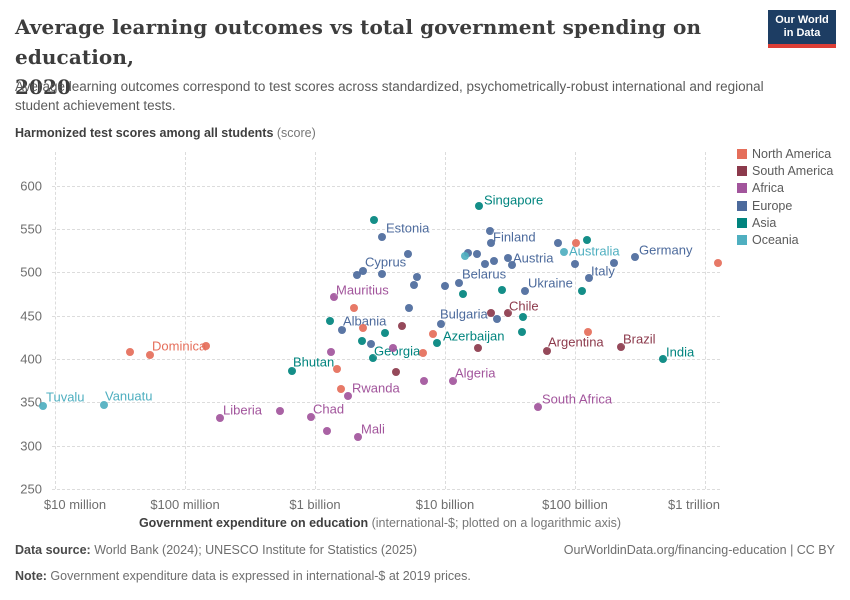 The image size is (850, 600). I want to click on x-axis-title-main: Government expenditure on education, so click(253, 523).